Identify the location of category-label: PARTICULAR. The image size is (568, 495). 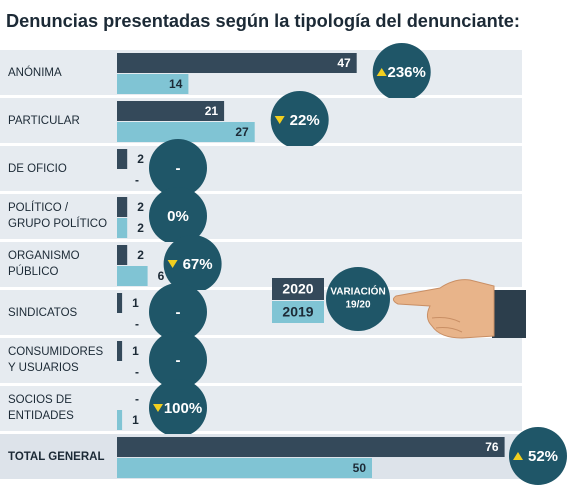
(44, 121).